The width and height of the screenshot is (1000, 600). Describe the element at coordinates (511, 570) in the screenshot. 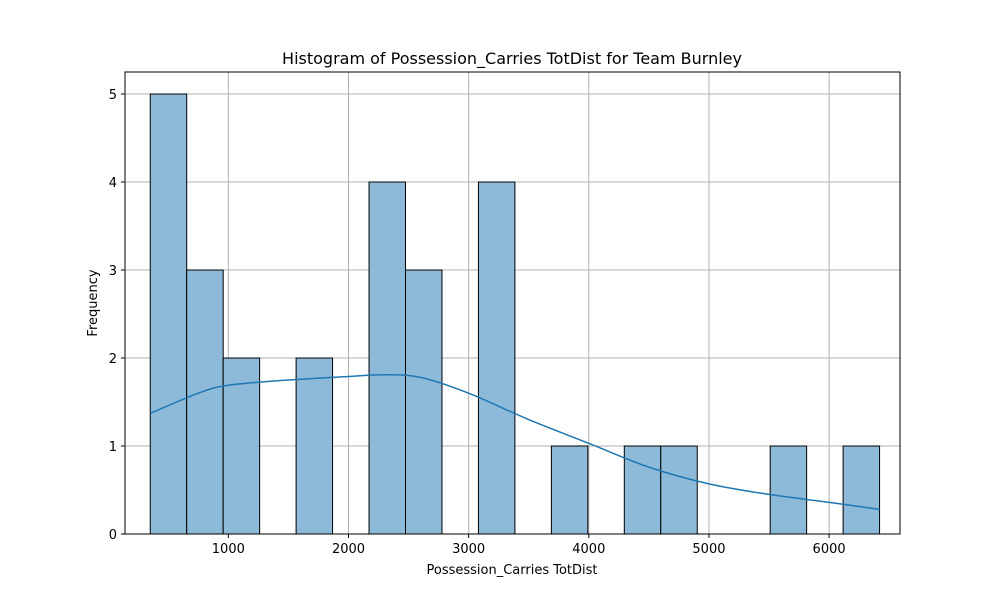

I see `x-axis-label: Possession_Carries TotDist` at that location.